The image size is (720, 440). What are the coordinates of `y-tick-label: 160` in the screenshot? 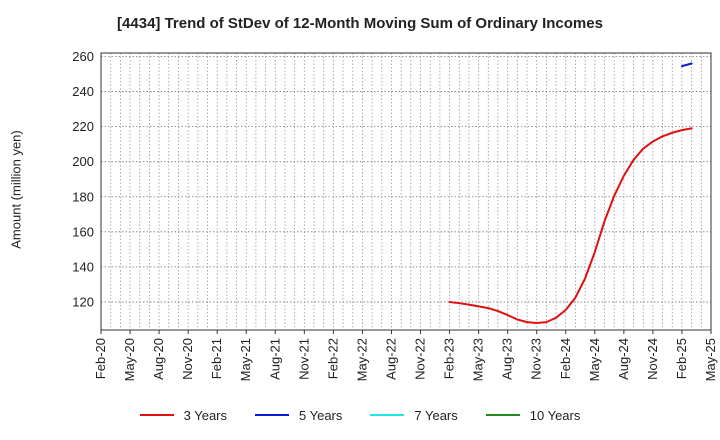 It's located at (83, 231).